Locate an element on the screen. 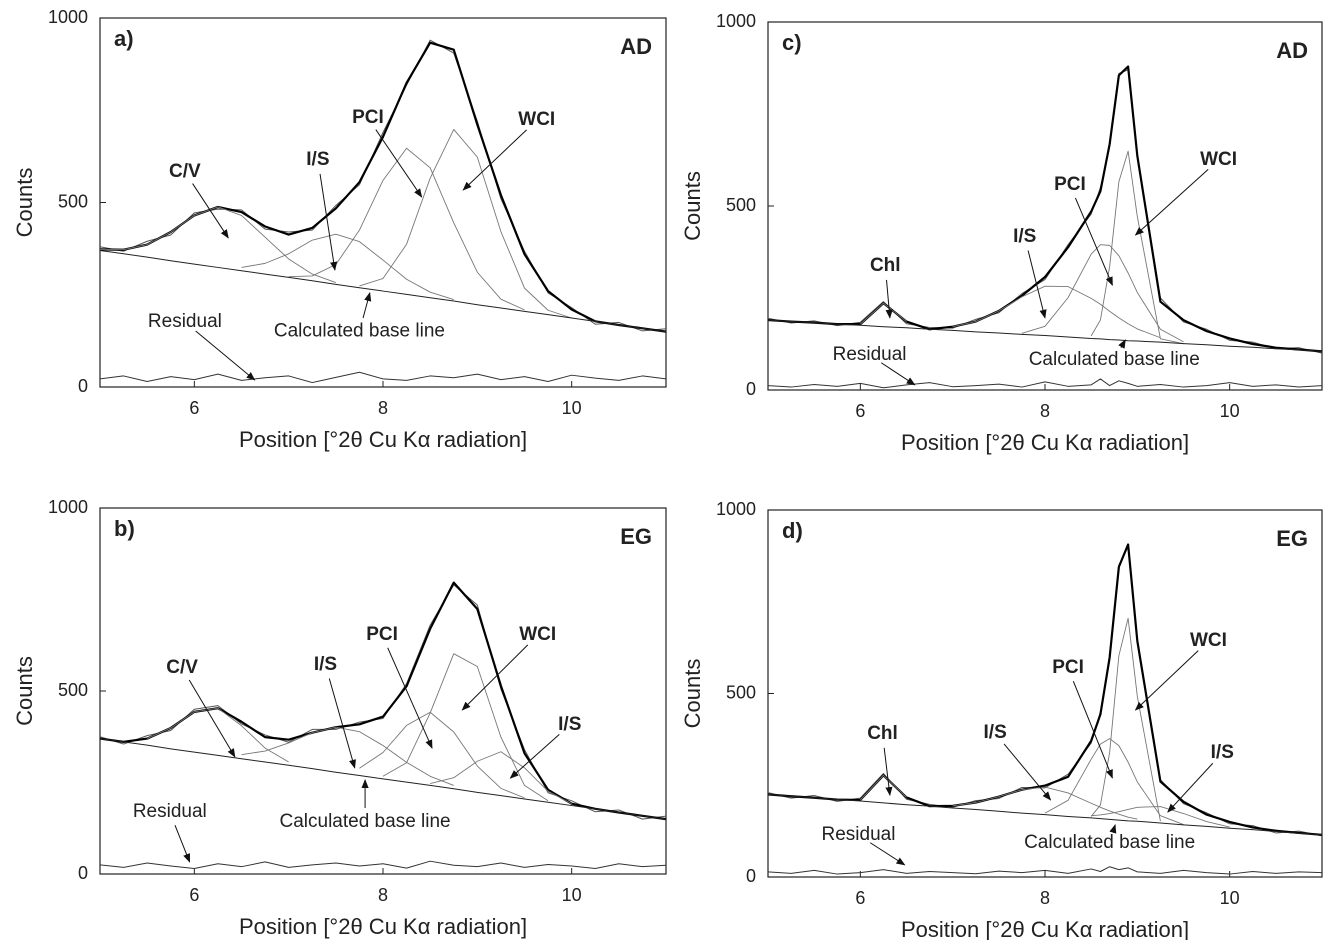 Image resolution: width=1324 pixels, height=940 pixels. annotation: WCI is located at coordinates (1208, 640).